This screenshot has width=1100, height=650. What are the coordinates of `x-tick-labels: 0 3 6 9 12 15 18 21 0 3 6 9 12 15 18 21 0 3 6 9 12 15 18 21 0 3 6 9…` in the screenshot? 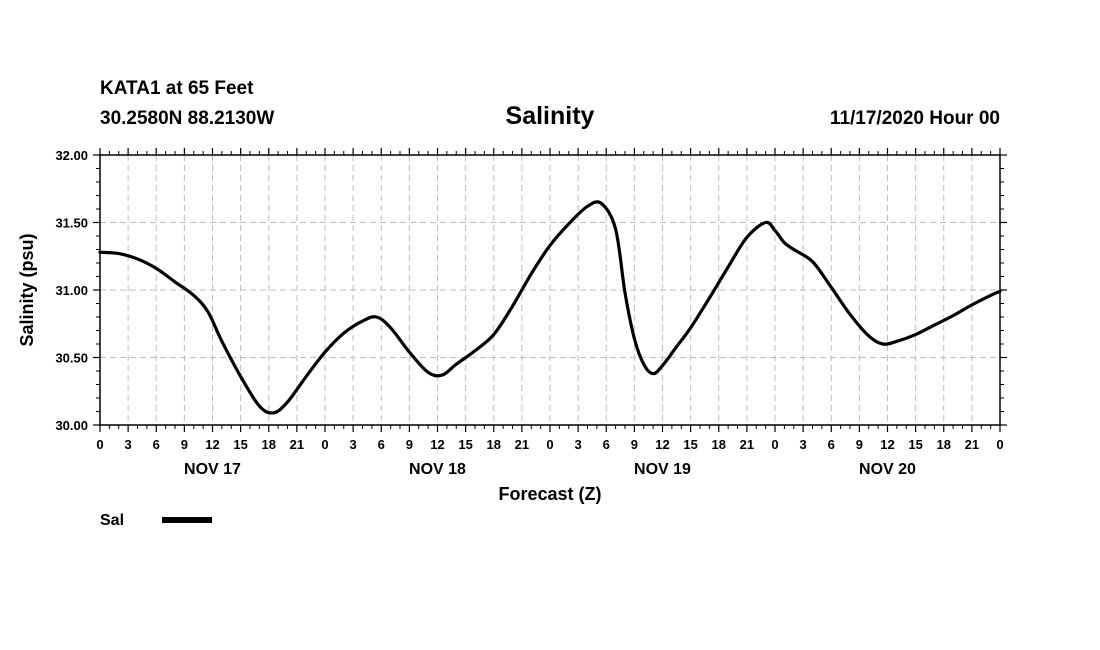 It's located at (549, 444).